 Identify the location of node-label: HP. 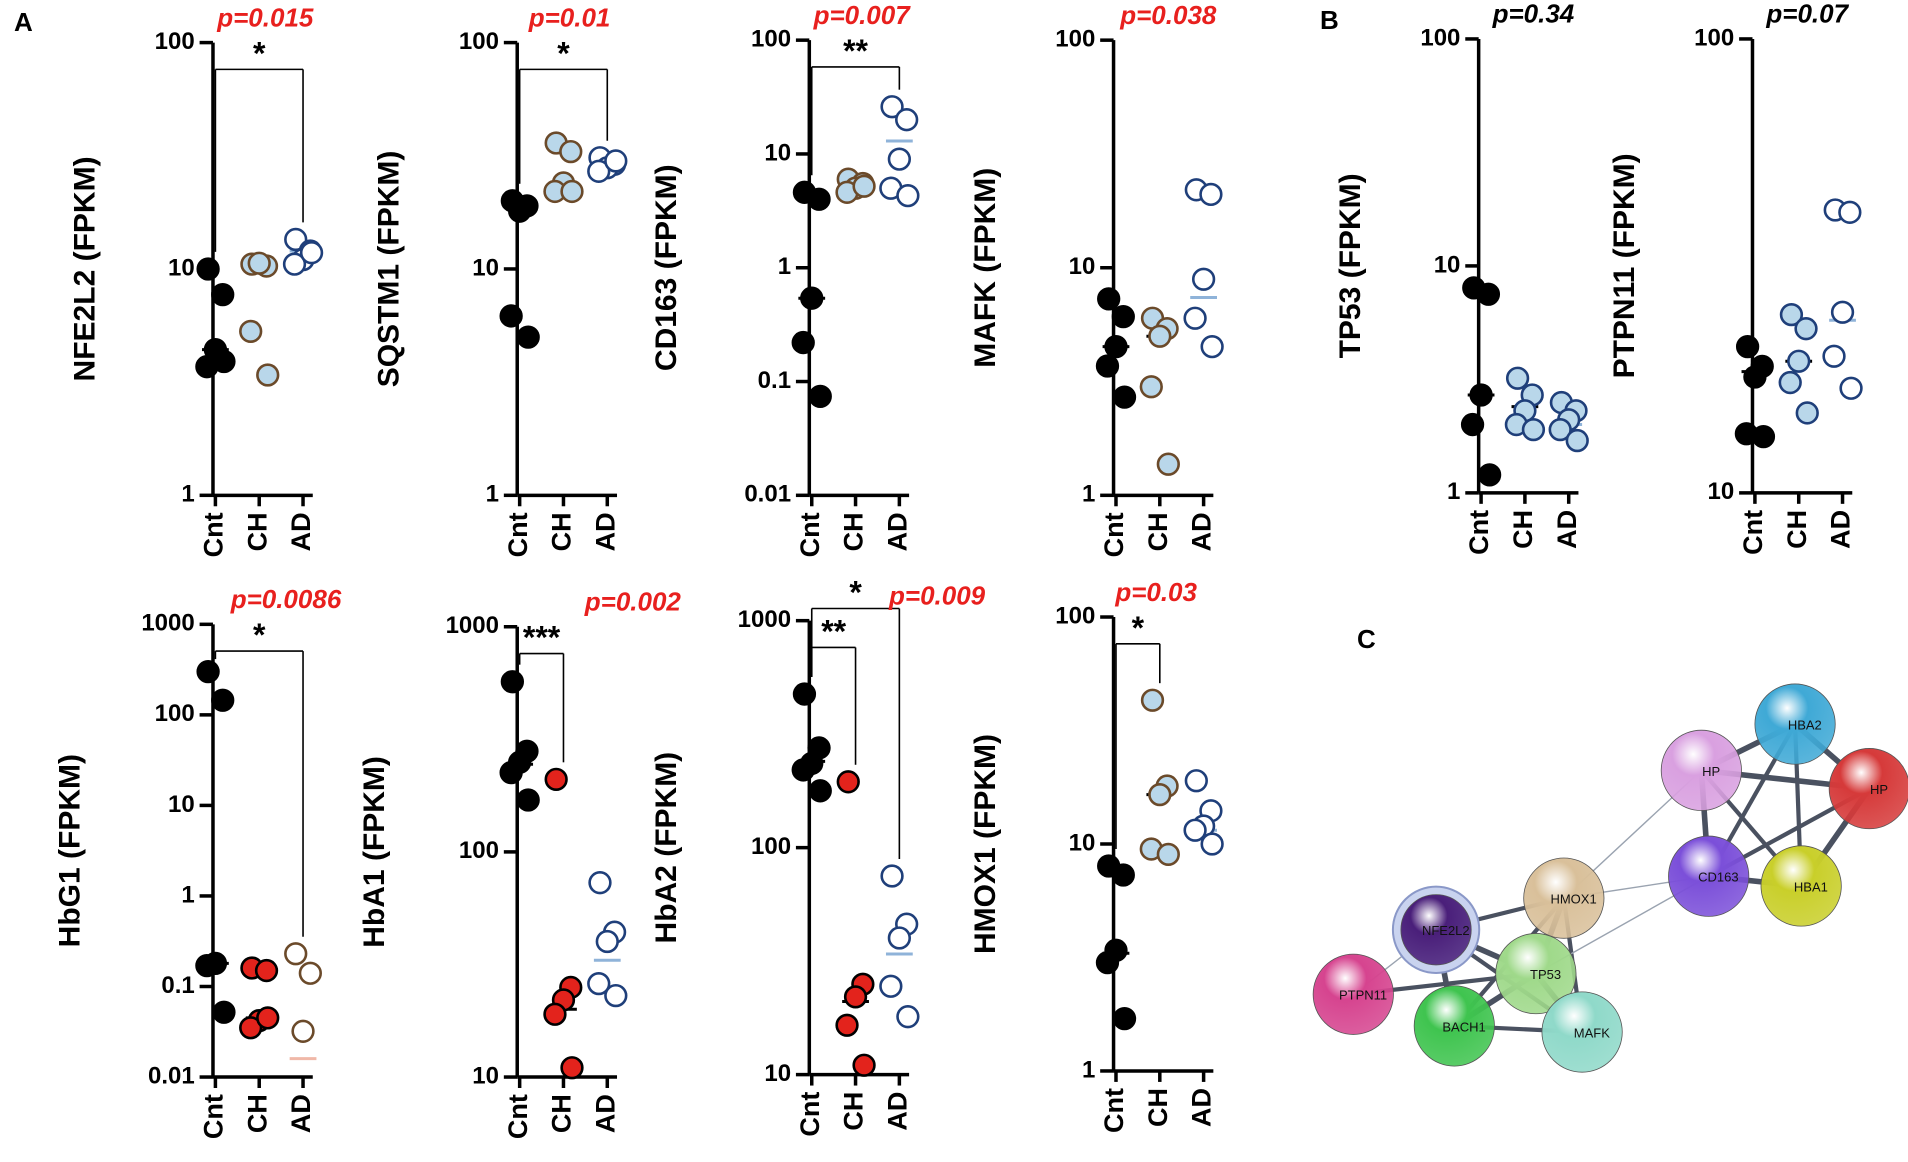
(1711, 771).